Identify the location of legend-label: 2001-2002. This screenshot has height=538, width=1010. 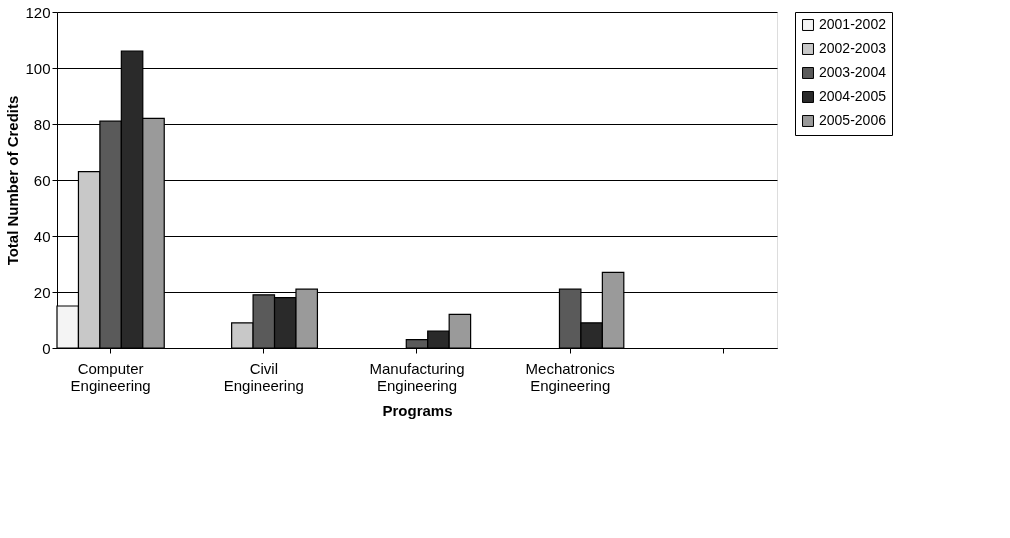
(853, 24).